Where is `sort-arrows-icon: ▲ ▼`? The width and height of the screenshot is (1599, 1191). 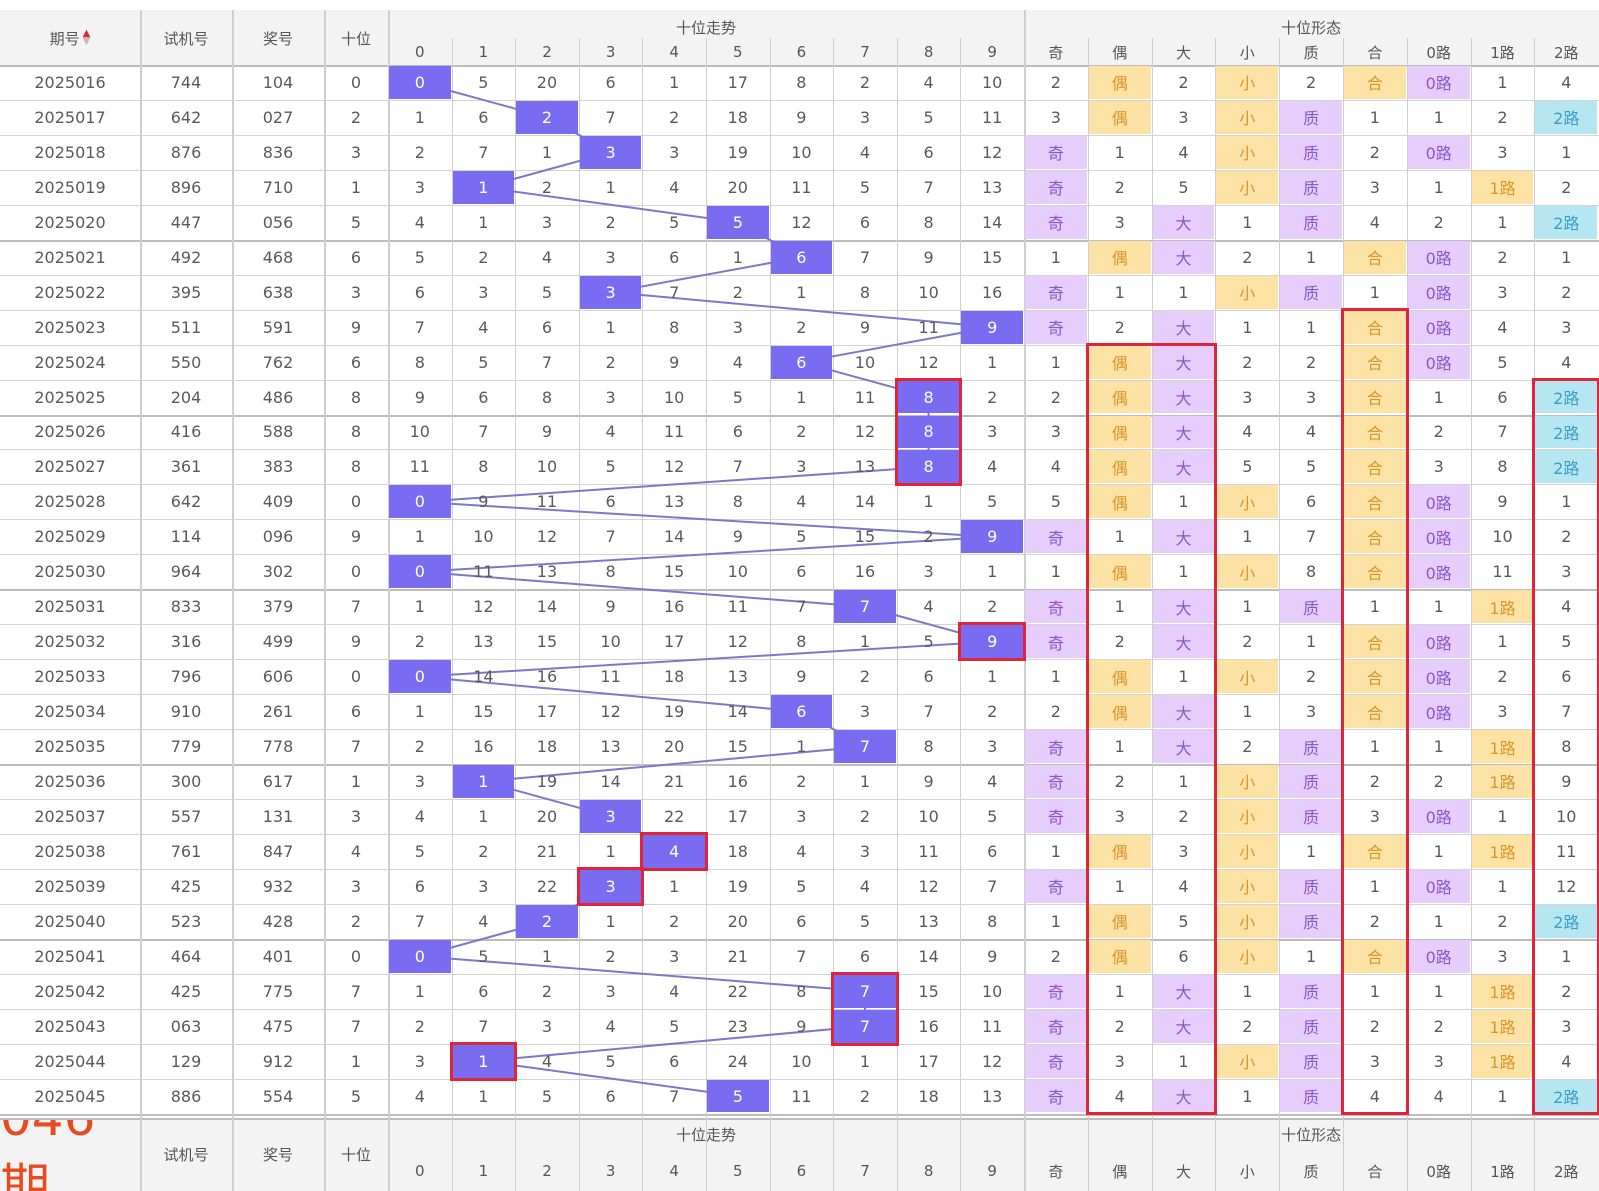 sort-arrows-icon: ▲ ▼ is located at coordinates (86, 37).